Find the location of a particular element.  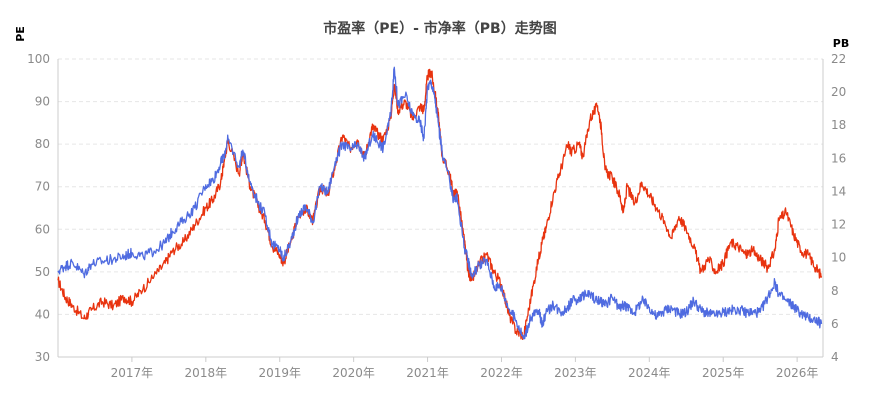

left-axis-label: PE is located at coordinates (20, 34).